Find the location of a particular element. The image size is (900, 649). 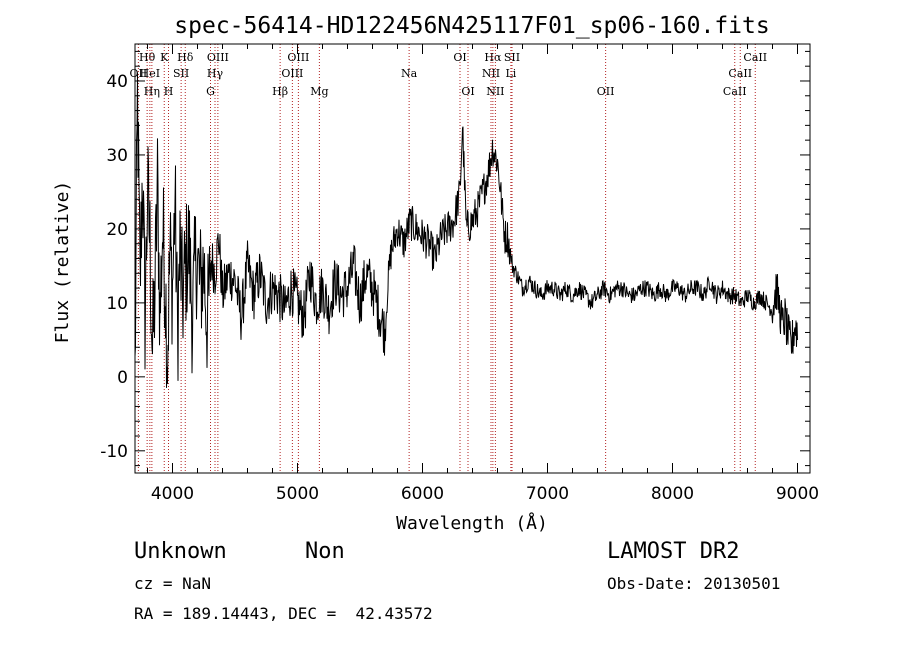

line-marker-label: G is located at coordinates (210, 91).